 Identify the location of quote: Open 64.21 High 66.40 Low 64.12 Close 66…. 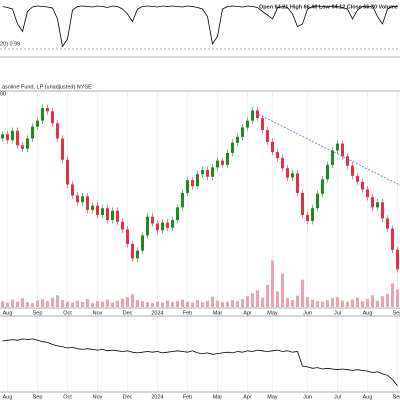
(328, 7).